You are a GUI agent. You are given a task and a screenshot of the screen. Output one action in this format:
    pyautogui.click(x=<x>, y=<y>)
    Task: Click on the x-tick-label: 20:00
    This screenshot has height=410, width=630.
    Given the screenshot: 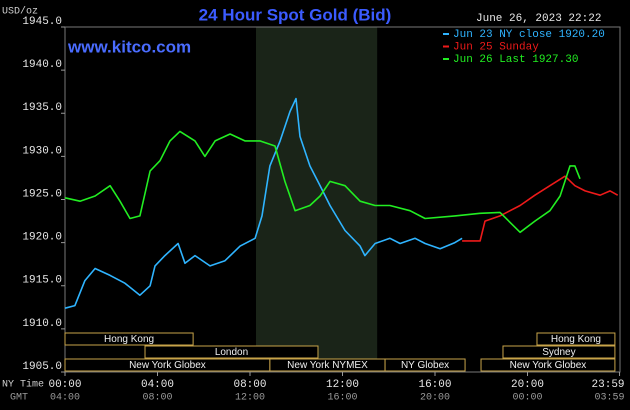 What is the action you would take?
    pyautogui.click(x=527, y=385)
    